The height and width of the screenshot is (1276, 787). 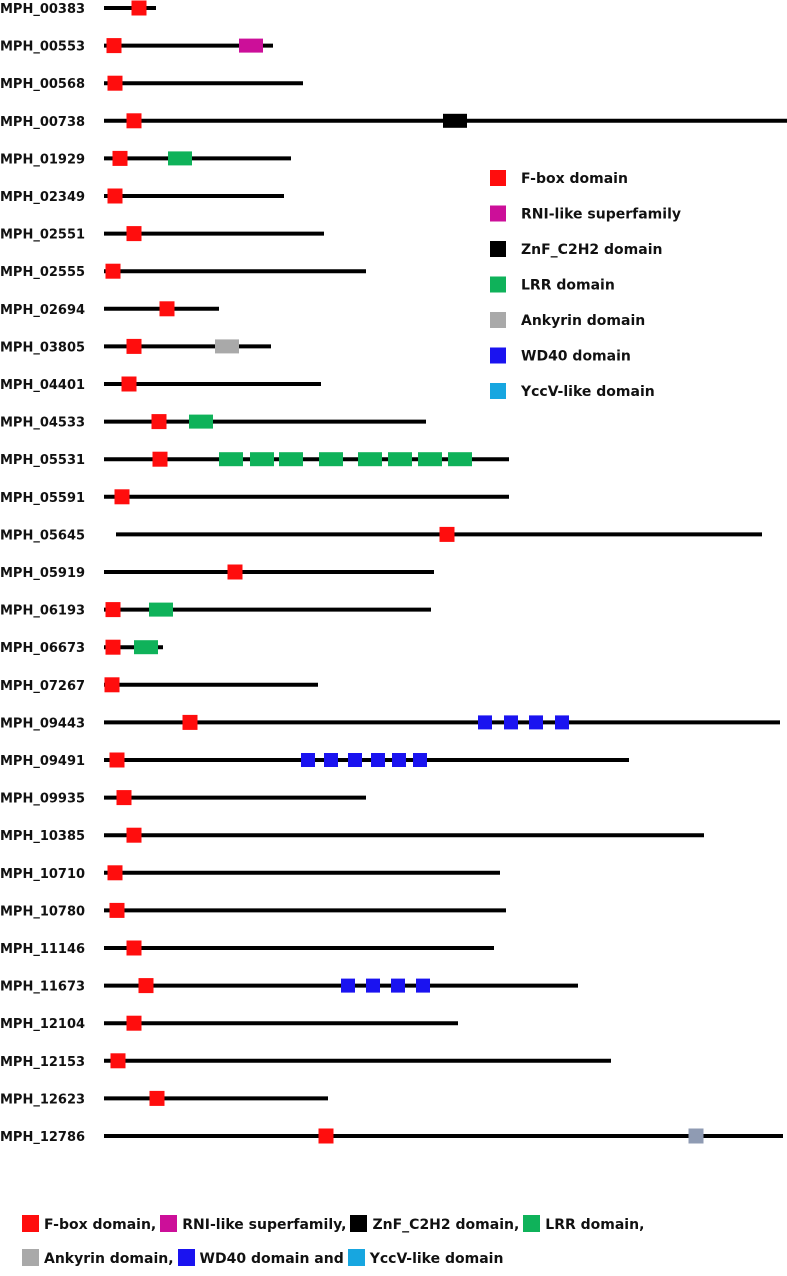 What do you see at coordinates (159, 685) in the screenshot?
I see `protein-row: MPH_07267` at bounding box center [159, 685].